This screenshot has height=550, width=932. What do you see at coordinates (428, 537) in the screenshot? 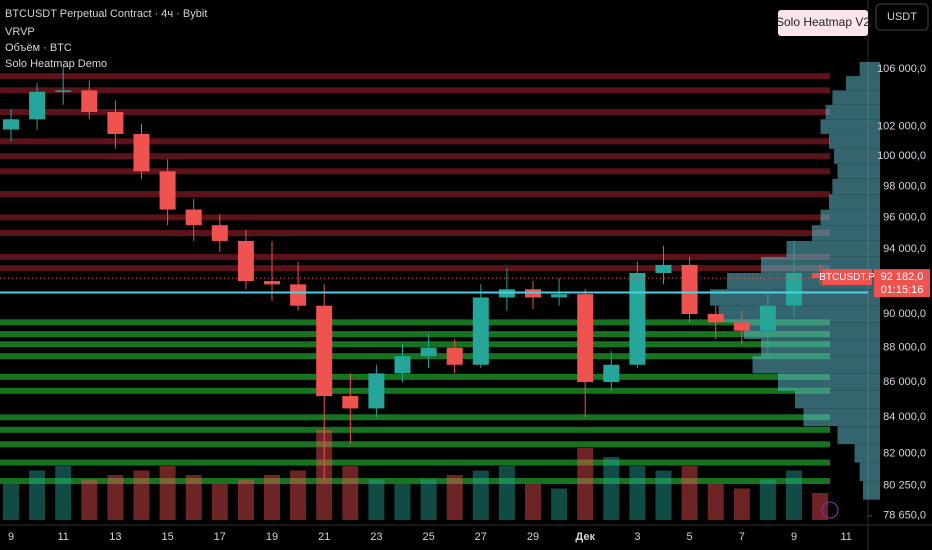
I see `x-tick-label: 25` at bounding box center [428, 537].